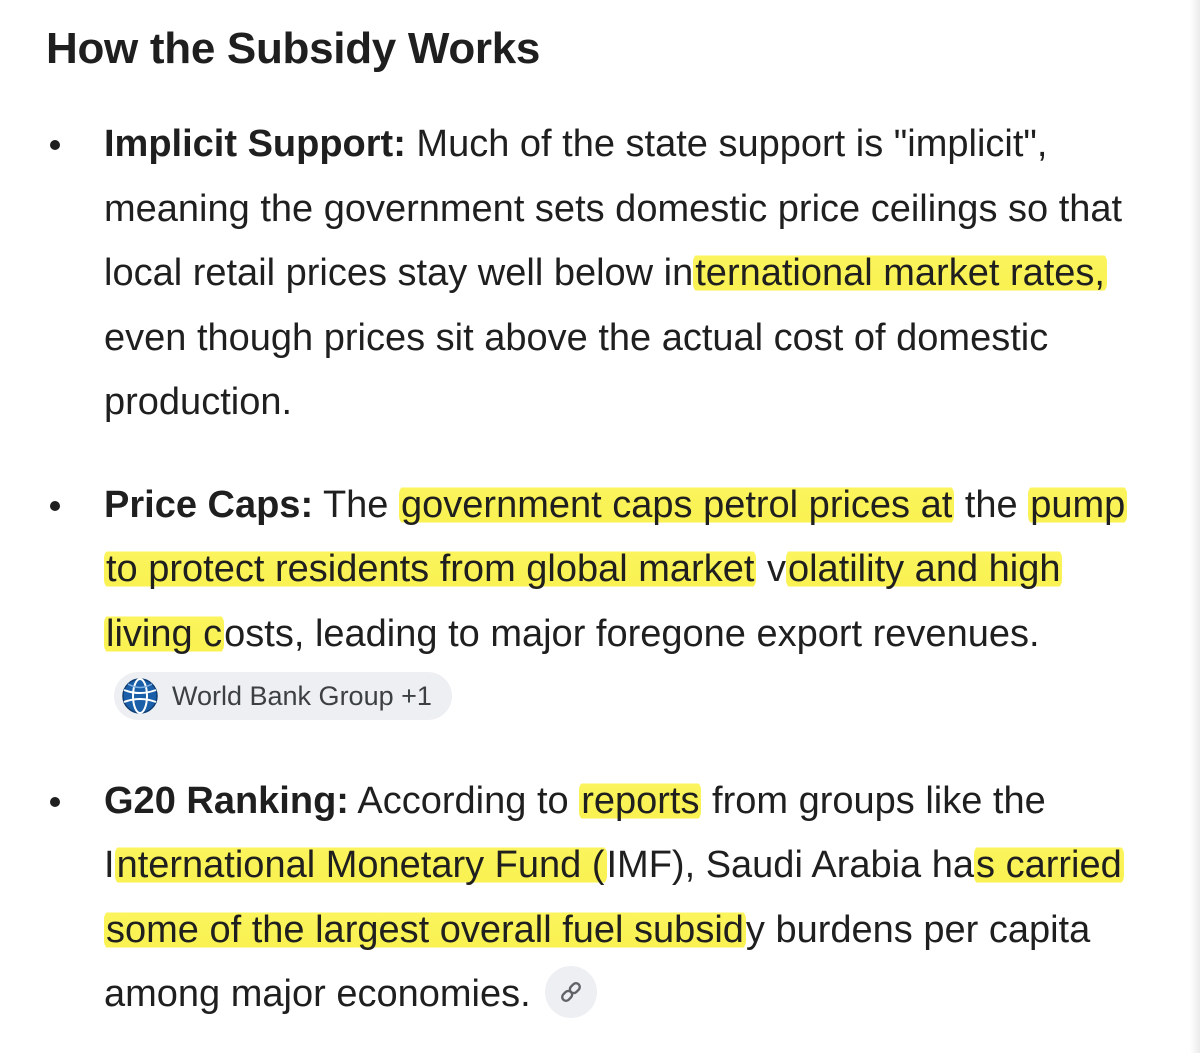 The width and height of the screenshot is (1200, 1053). What do you see at coordinates (790, 865) in the screenshot?
I see `bullet-text: IMF), Saudi Arabia ha` at bounding box center [790, 865].